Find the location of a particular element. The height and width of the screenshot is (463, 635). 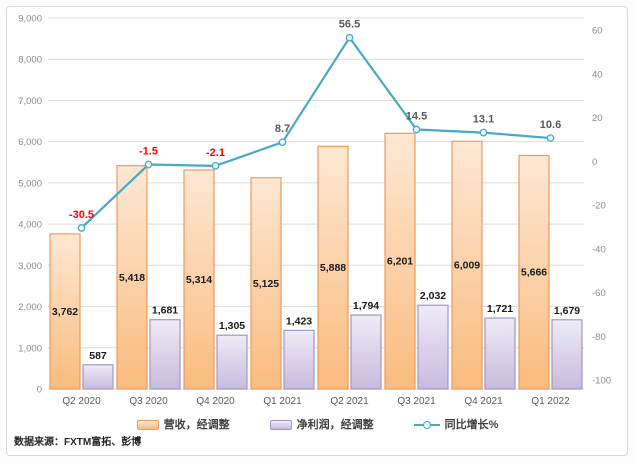

right-axis-tick-label: 0 is located at coordinates (594, 162).